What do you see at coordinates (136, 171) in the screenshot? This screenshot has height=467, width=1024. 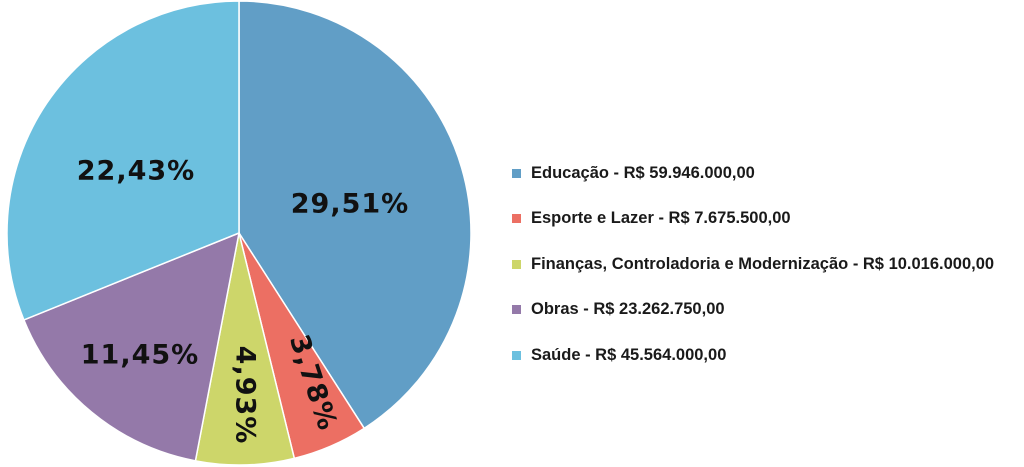 I see `slice-percent-label: 22,43%` at bounding box center [136, 171].